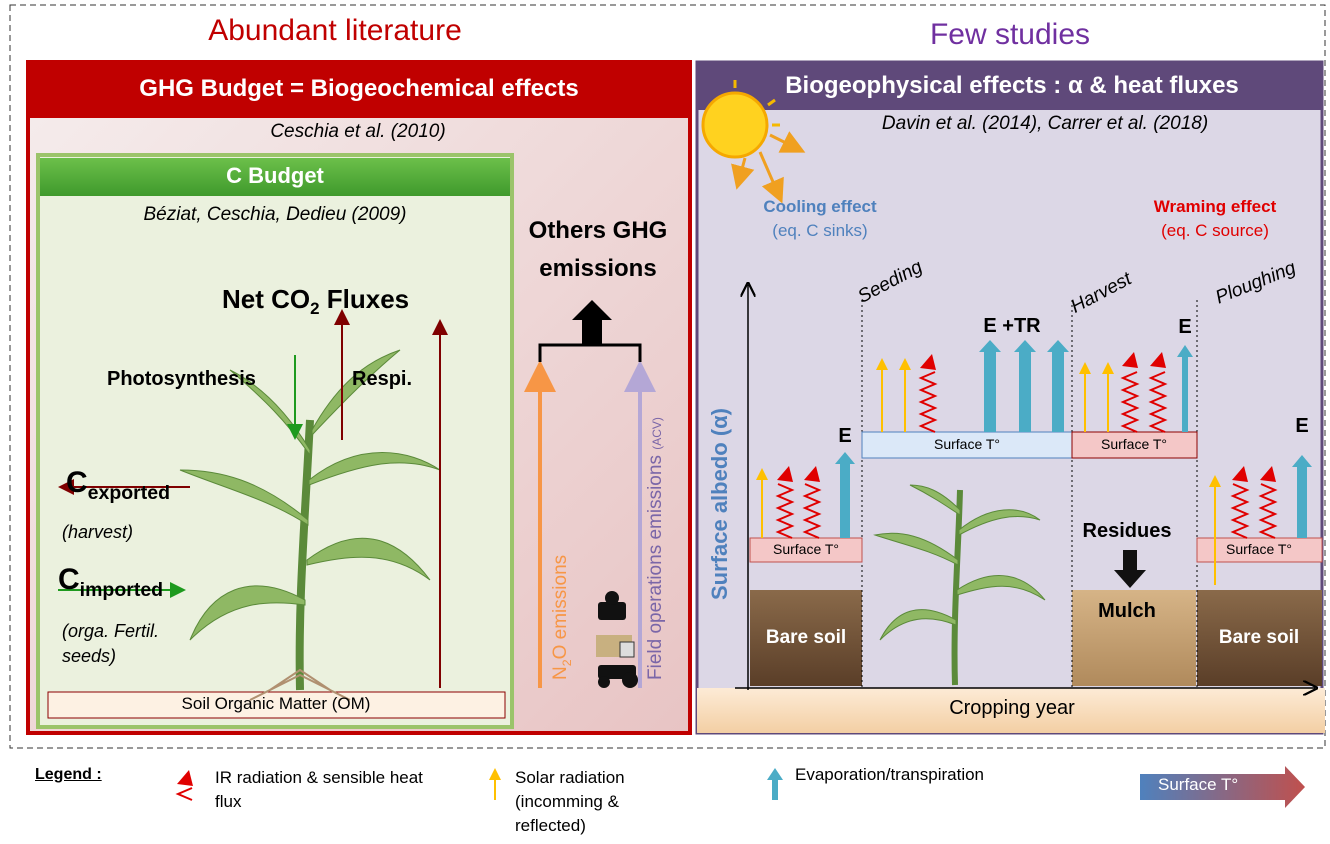 The width and height of the screenshot is (1330, 844). I want to click on soil-label: Soil Organic Matter (OM), so click(276, 703).